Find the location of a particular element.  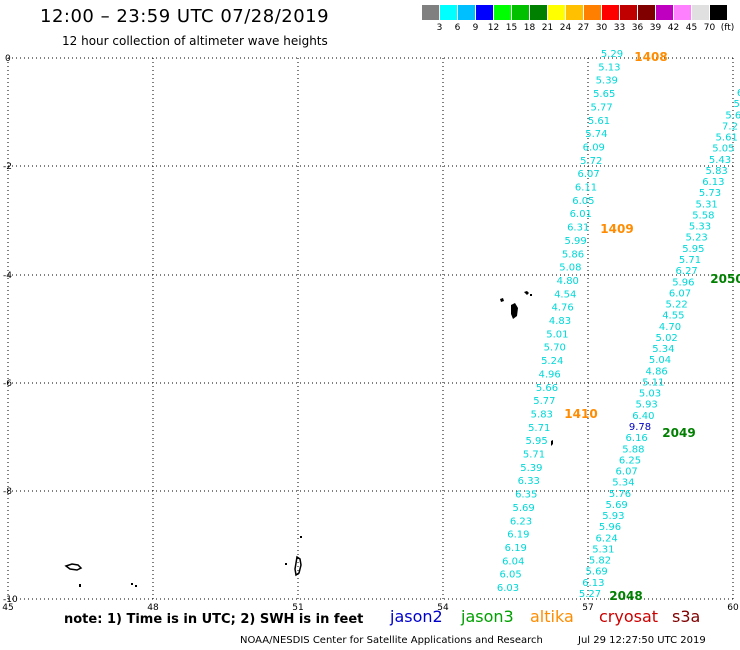

island-agalega is located at coordinates (552, 443).